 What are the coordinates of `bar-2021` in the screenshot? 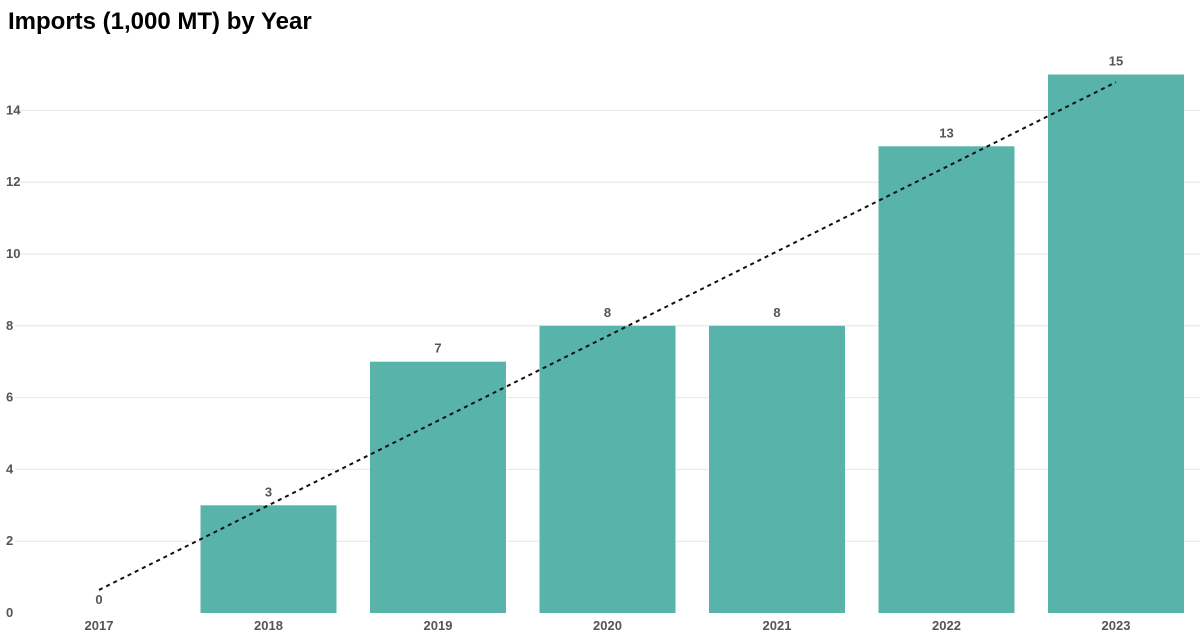 It's located at (777, 469).